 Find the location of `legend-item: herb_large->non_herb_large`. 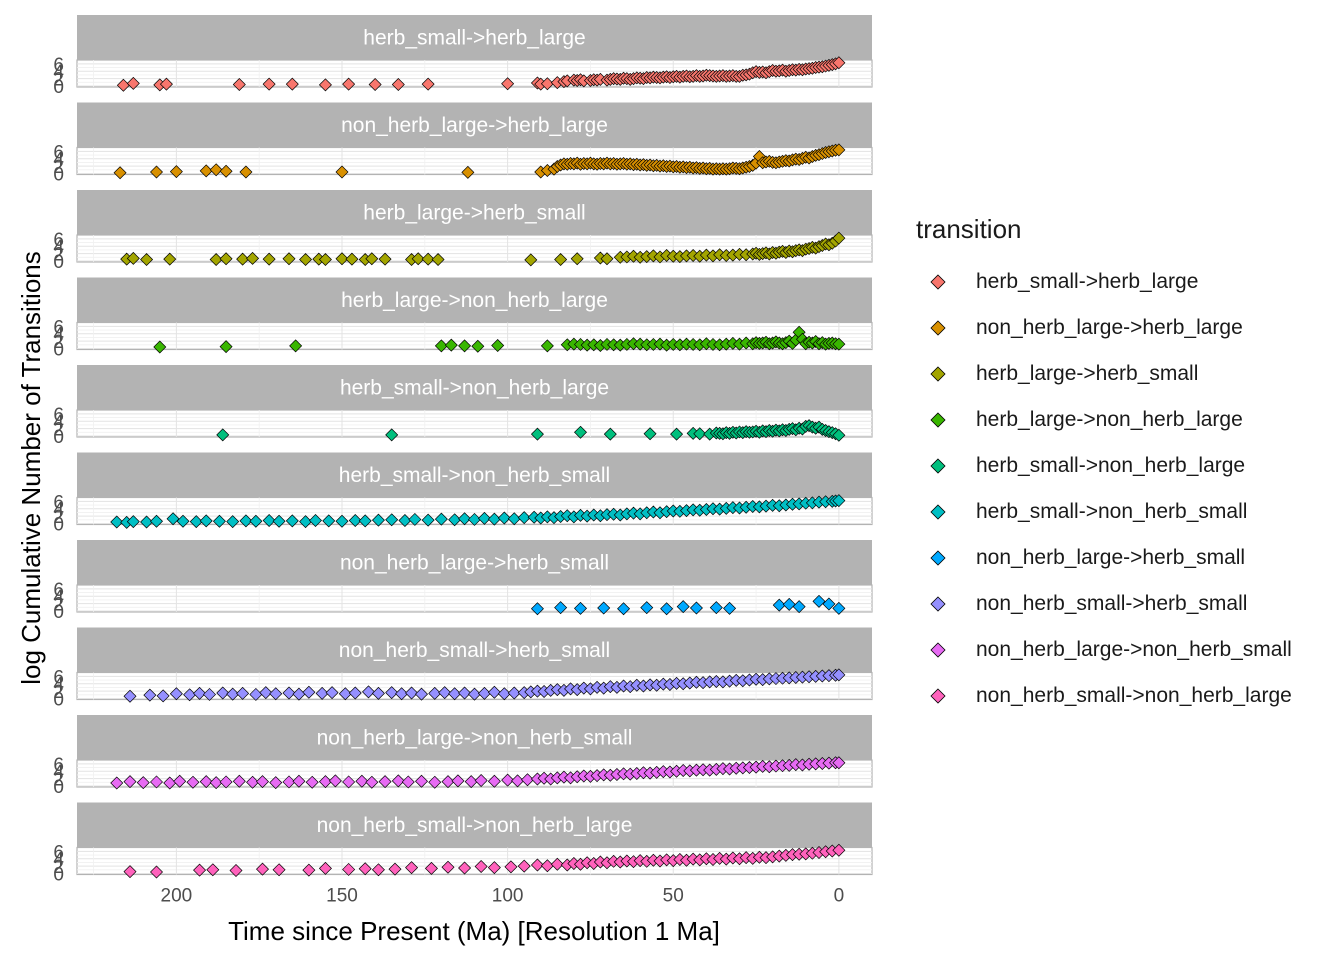

legend-item: herb_large->non_herb_large is located at coordinates (1104, 420).